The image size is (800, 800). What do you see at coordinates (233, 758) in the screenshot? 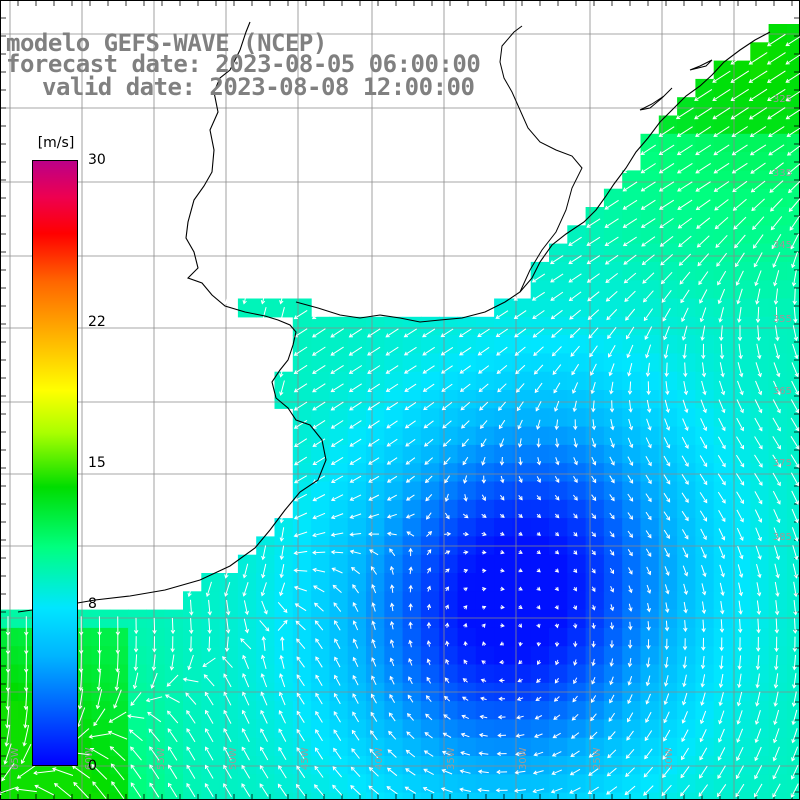
I see `longitude-label: 50W` at bounding box center [233, 758].